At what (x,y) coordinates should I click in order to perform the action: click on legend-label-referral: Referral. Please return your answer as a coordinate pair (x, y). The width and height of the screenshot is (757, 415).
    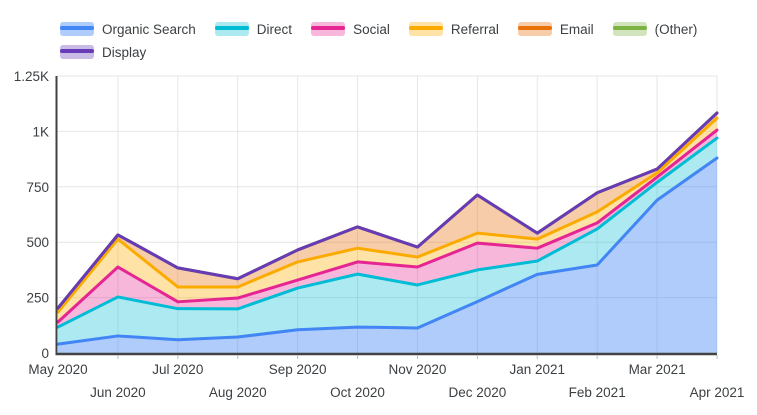
    Looking at the image, I should click on (474, 29).